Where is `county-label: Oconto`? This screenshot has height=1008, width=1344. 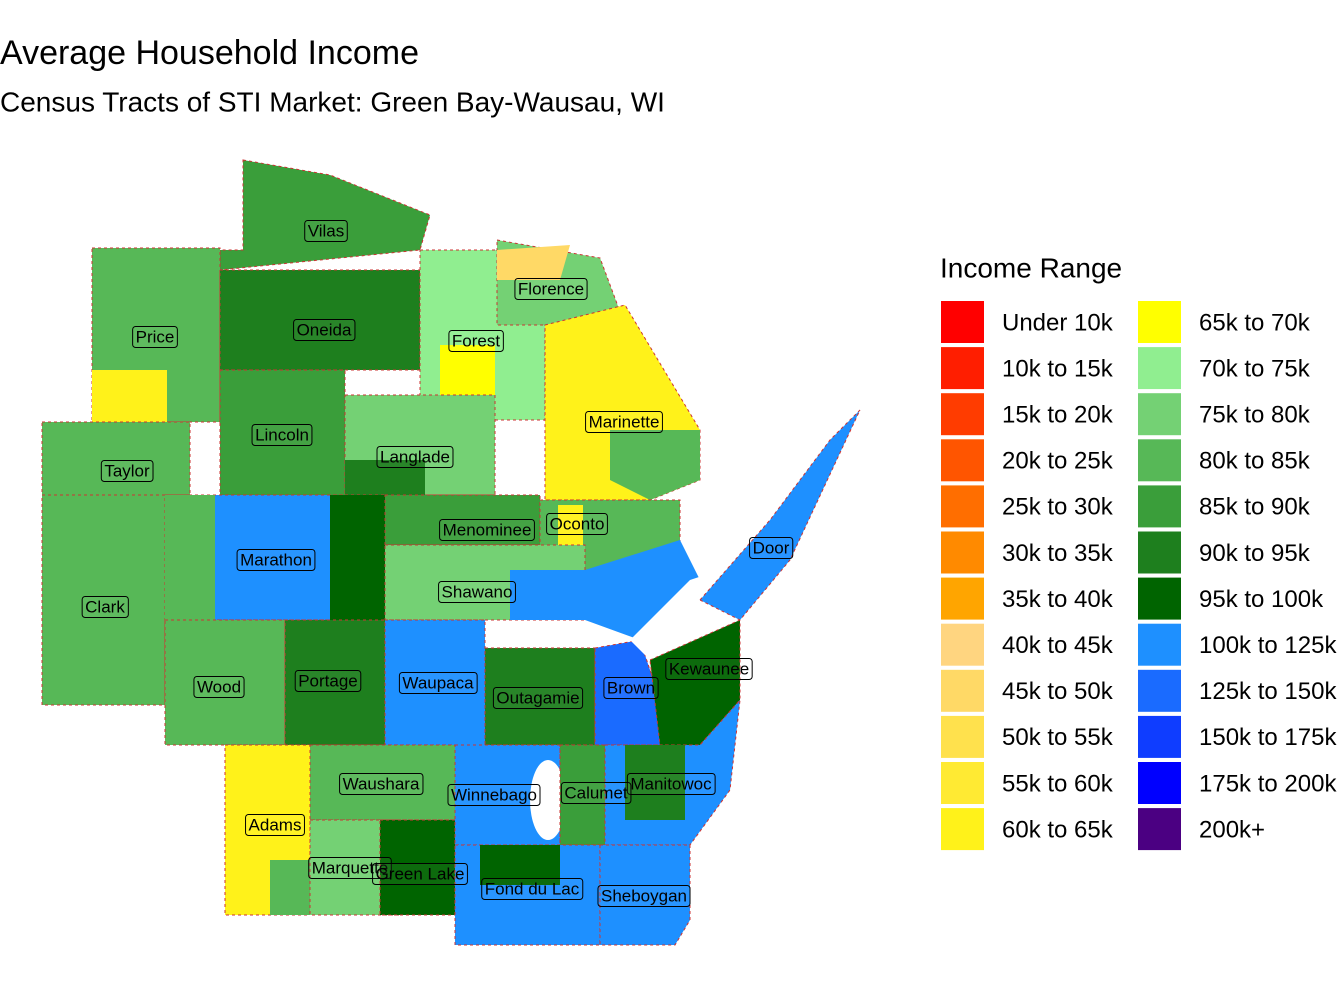 county-label: Oconto is located at coordinates (577, 523).